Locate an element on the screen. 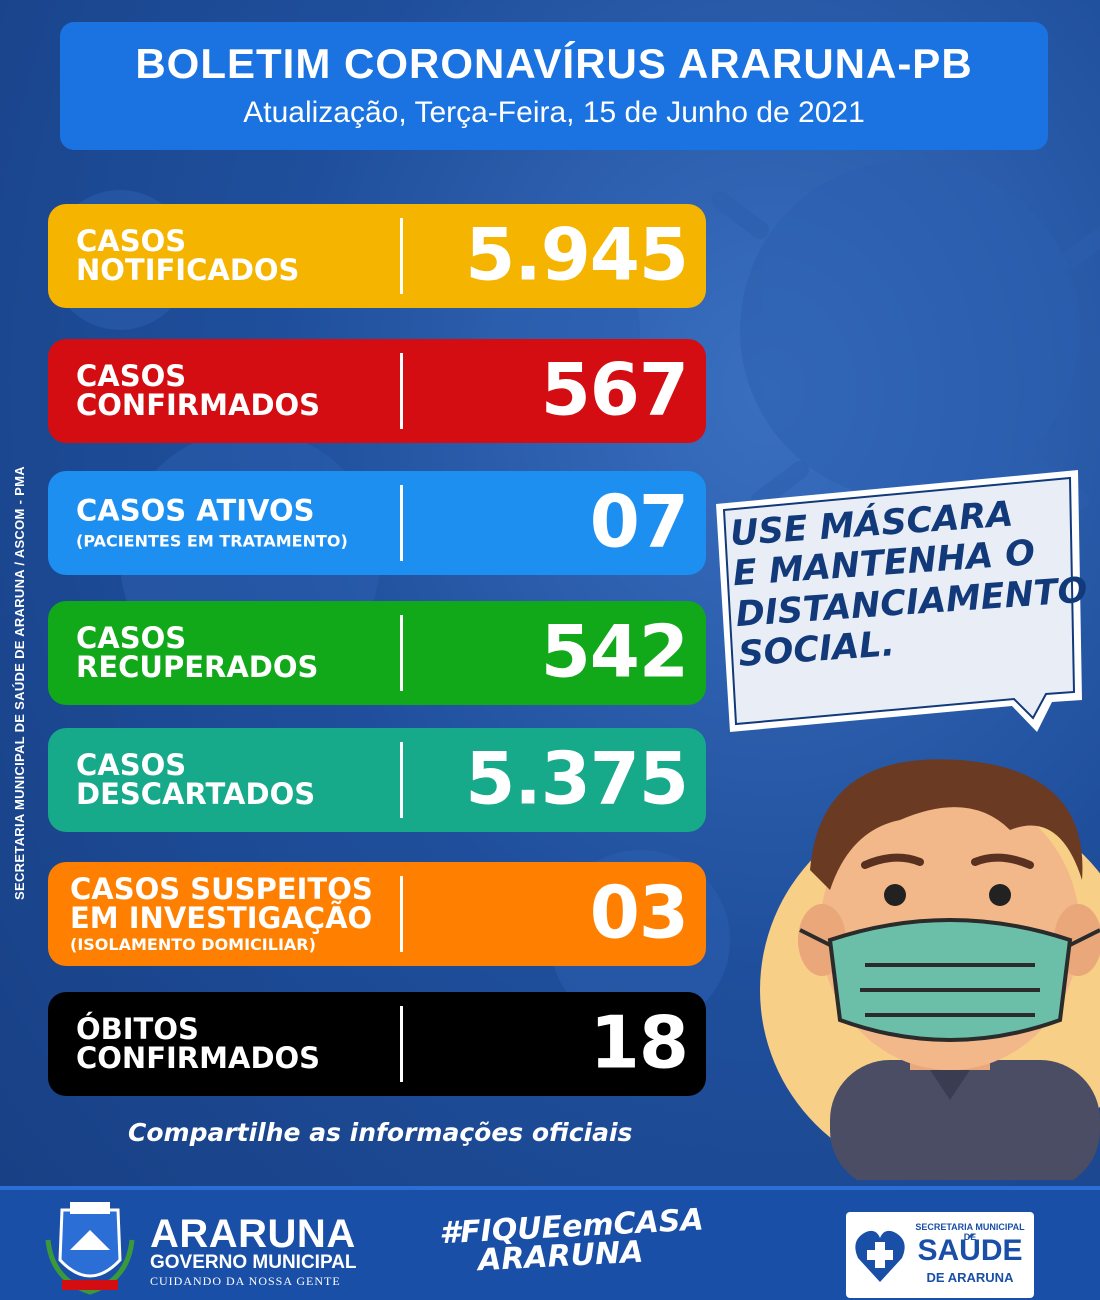 This screenshot has height=1300, width=1100. stat-card-confirmed: CASOS CONFIRMADOS 567 is located at coordinates (377, 391).